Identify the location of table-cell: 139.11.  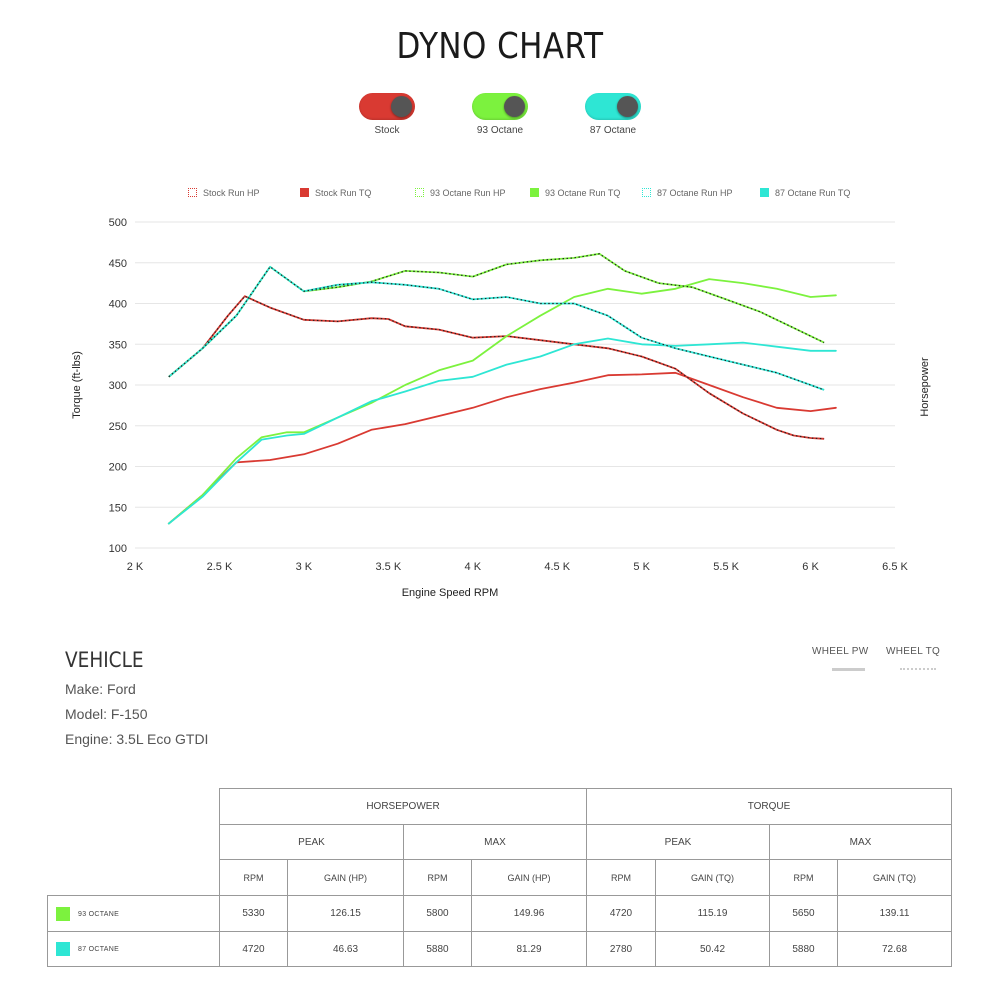
(894, 913).